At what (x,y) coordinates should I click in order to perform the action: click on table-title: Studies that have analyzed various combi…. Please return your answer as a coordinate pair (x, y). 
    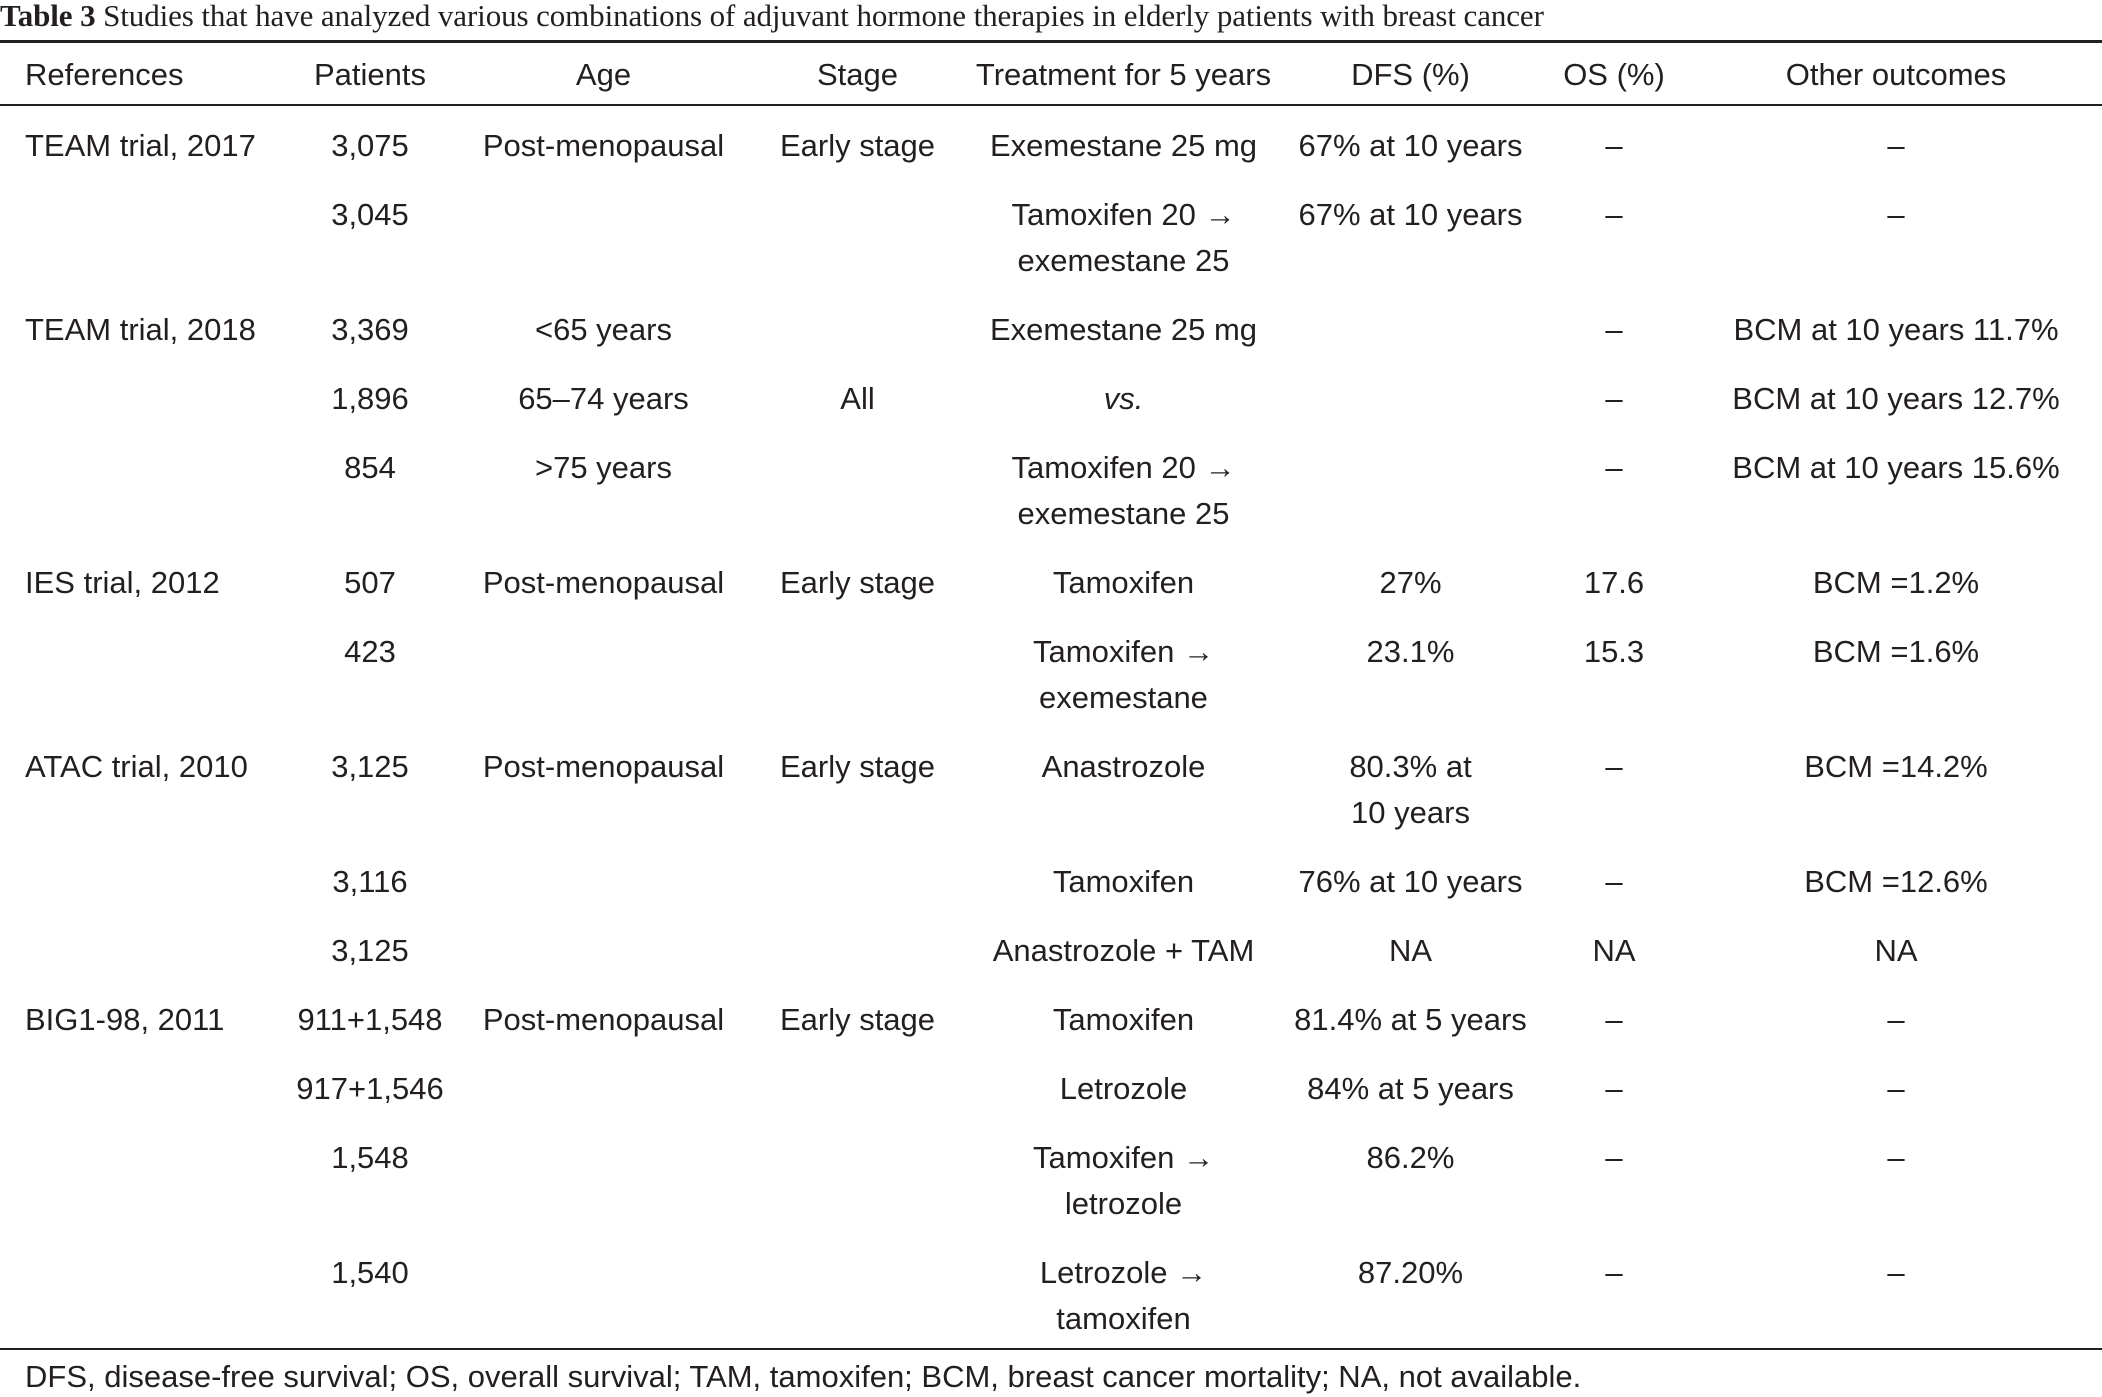
    Looking at the image, I should click on (823, 16).